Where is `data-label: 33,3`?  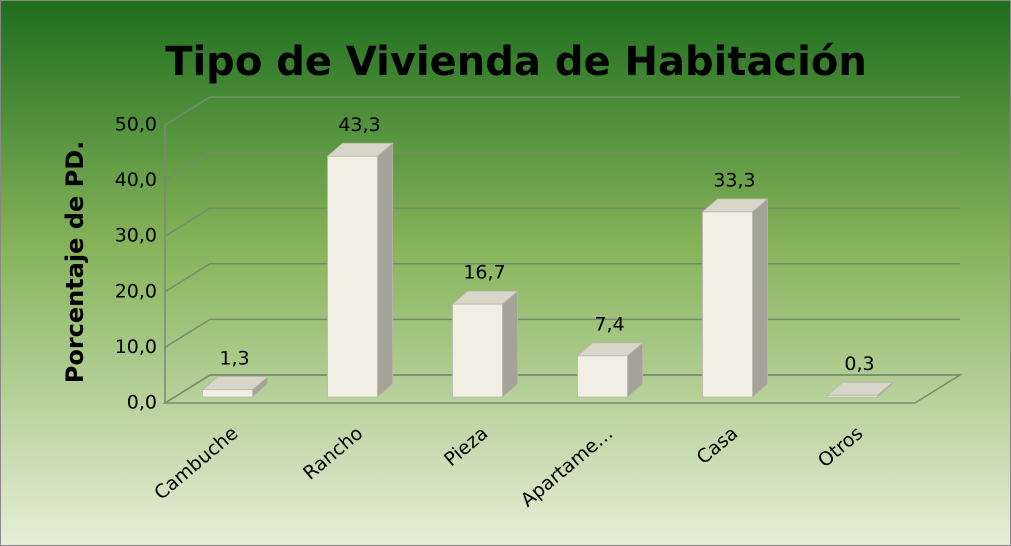 data-label: 33,3 is located at coordinates (734, 180).